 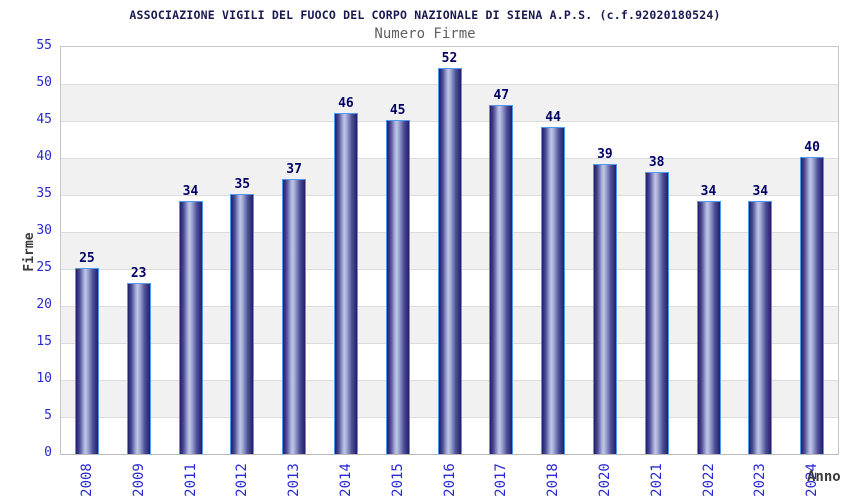 I want to click on x-tick-2020: 2020, so click(x=604, y=480).